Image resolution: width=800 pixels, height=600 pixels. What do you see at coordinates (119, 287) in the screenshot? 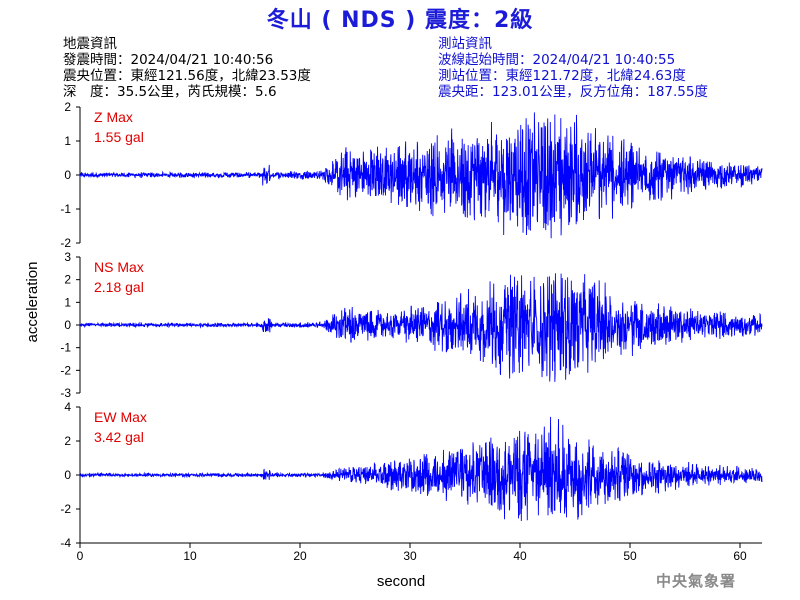
I see `ns-max-value: 2.18 gal` at bounding box center [119, 287].